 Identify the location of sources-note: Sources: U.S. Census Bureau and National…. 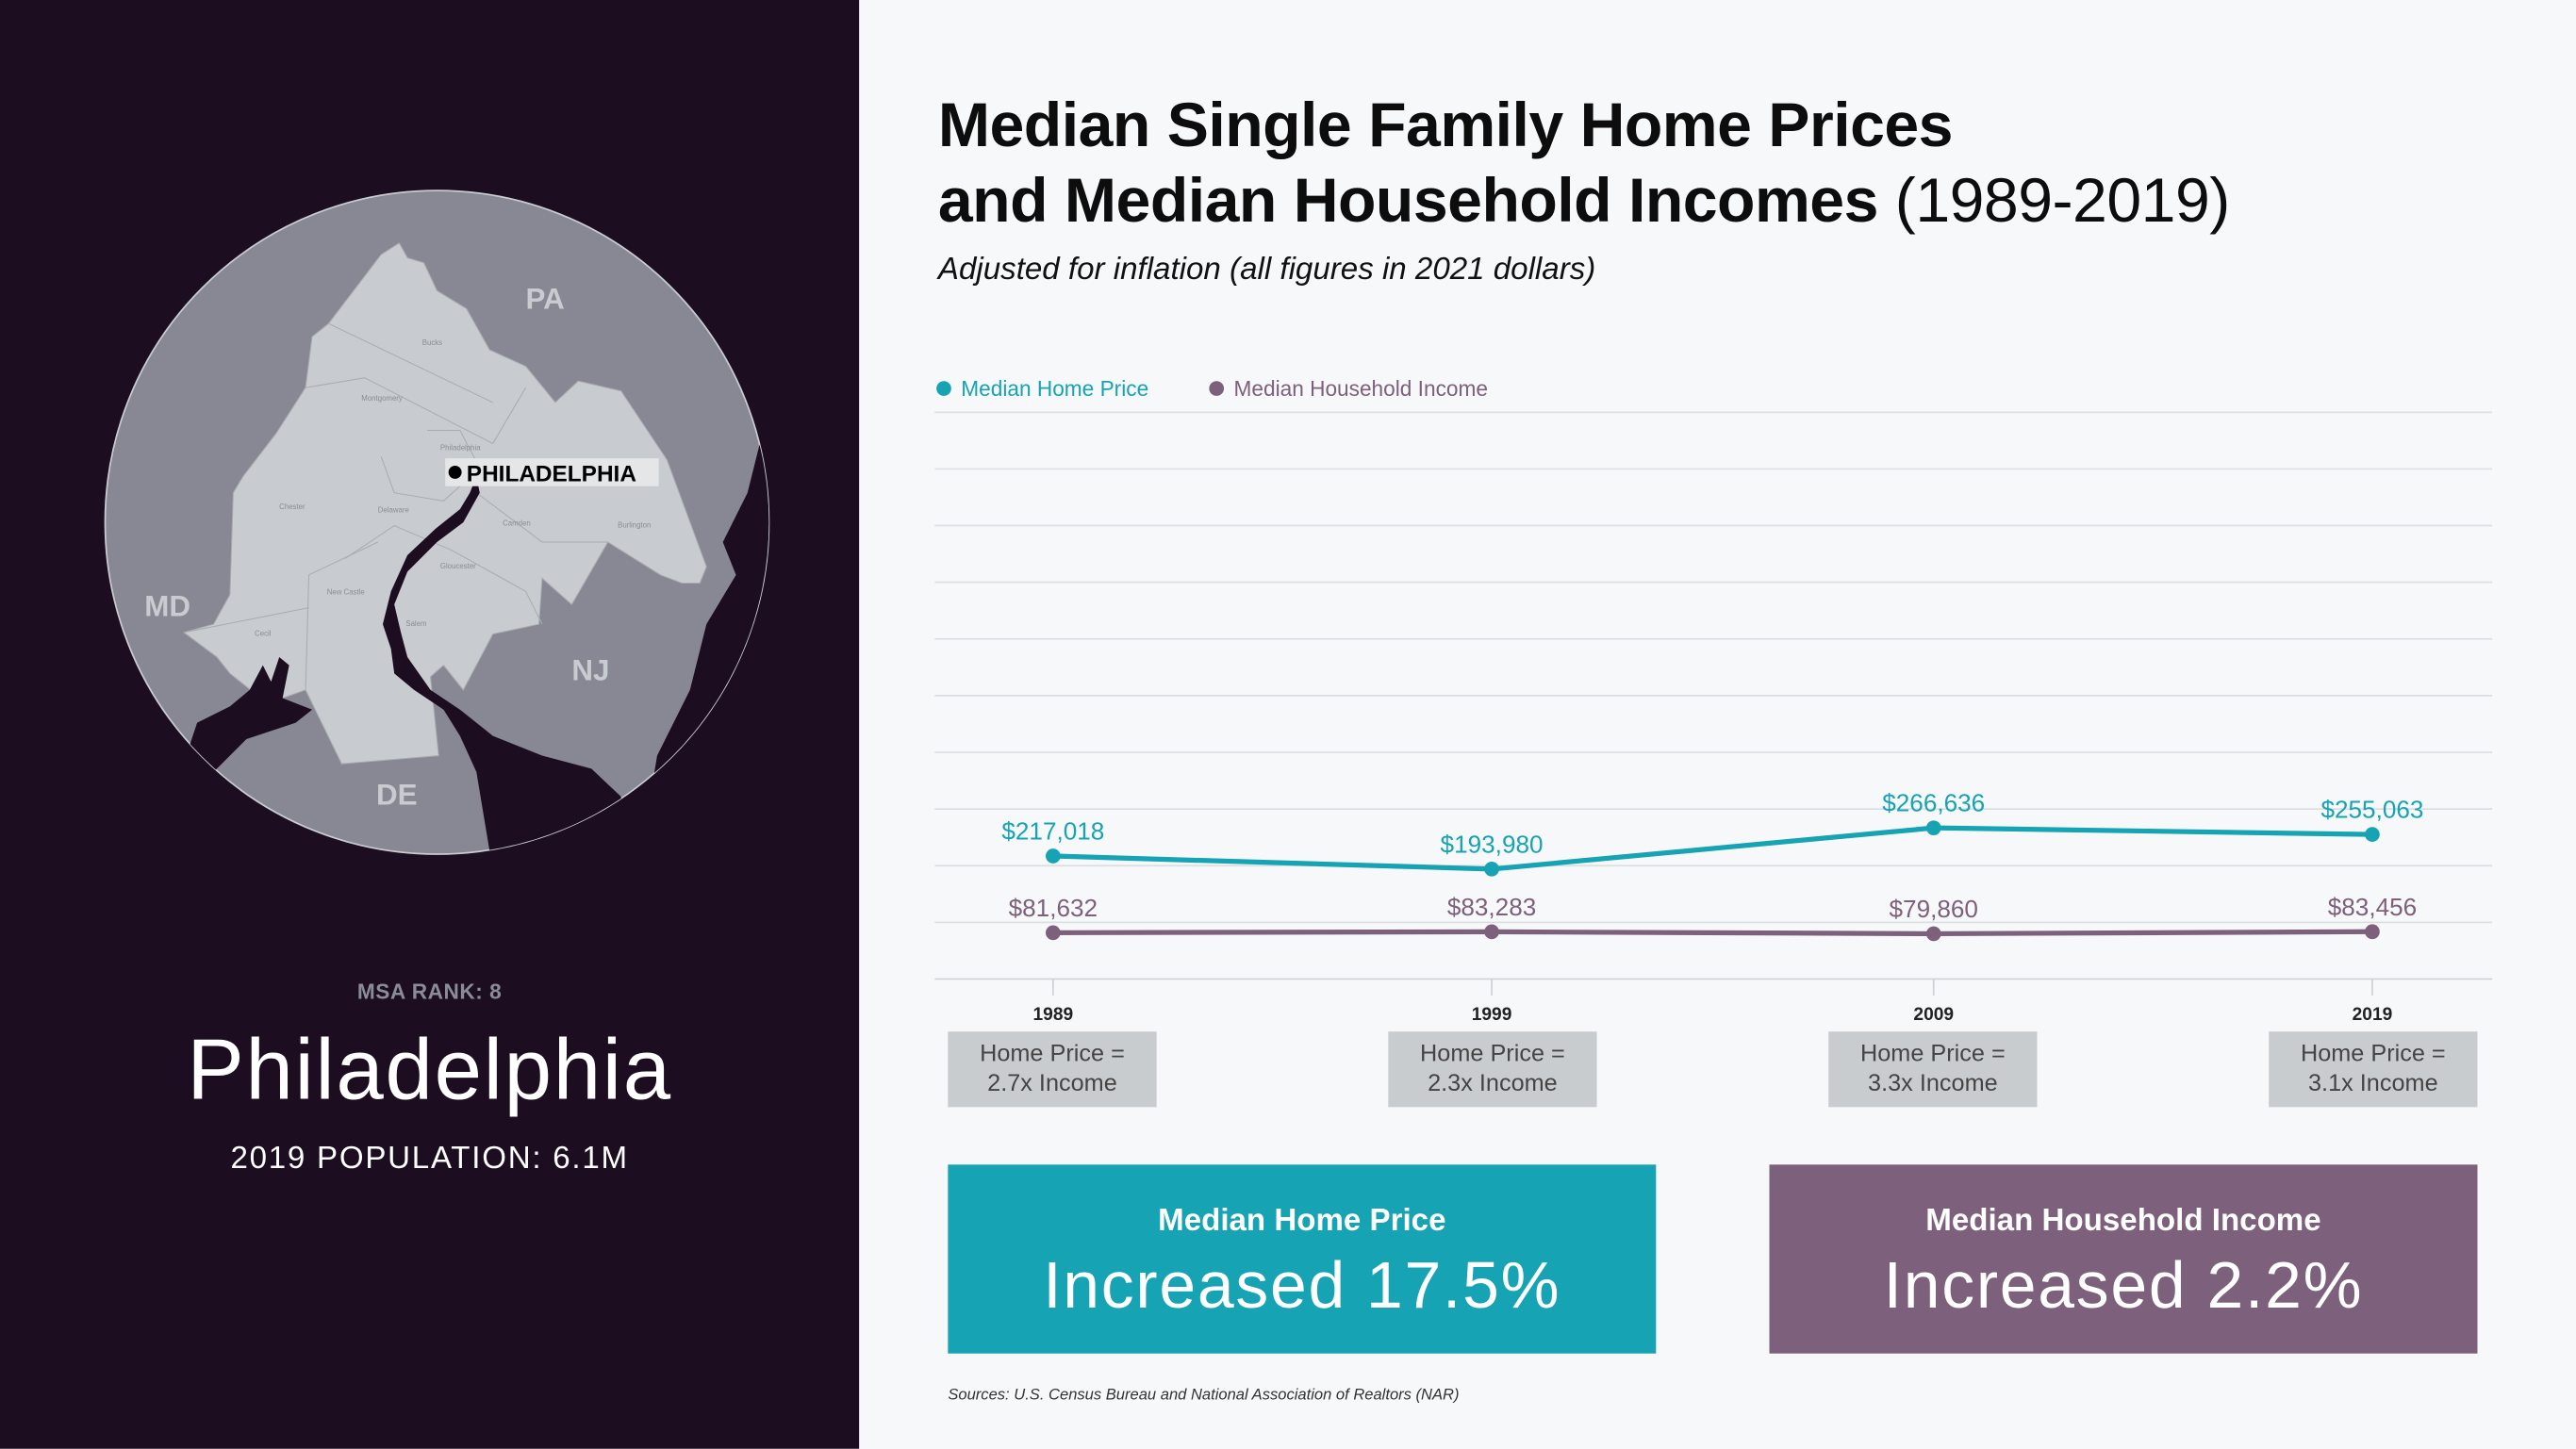
(1204, 1395).